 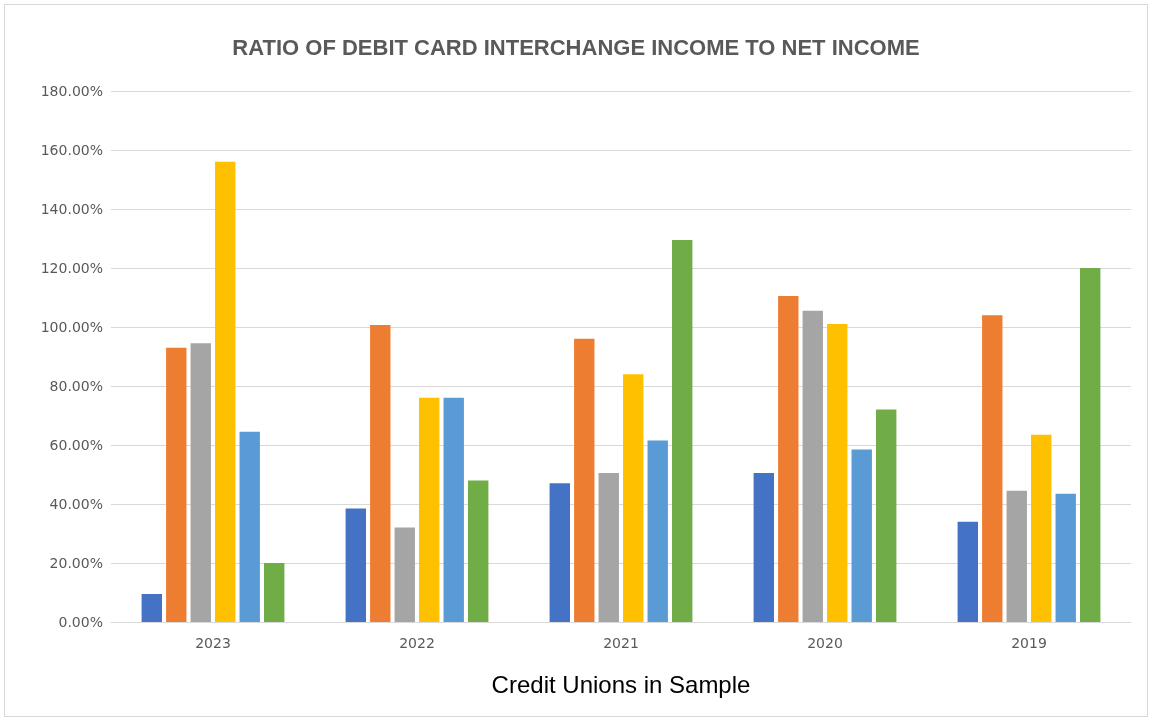 What do you see at coordinates (71, 91) in the screenshot?
I see `y-tick-label: 180.00%` at bounding box center [71, 91].